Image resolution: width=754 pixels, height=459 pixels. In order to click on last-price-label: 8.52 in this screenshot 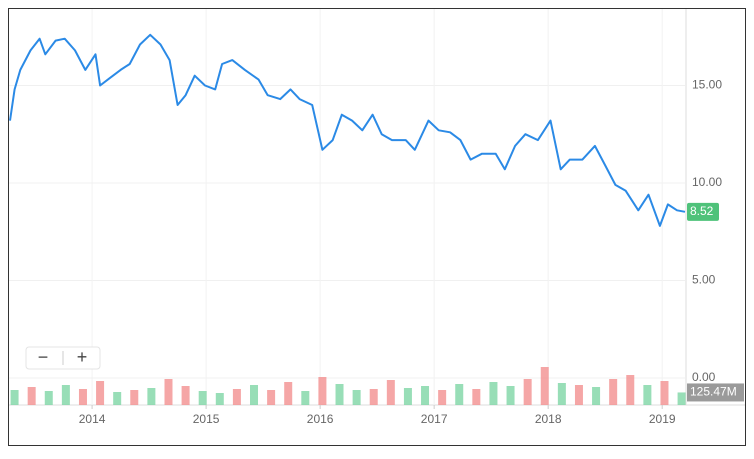, I will do `click(702, 211)`.